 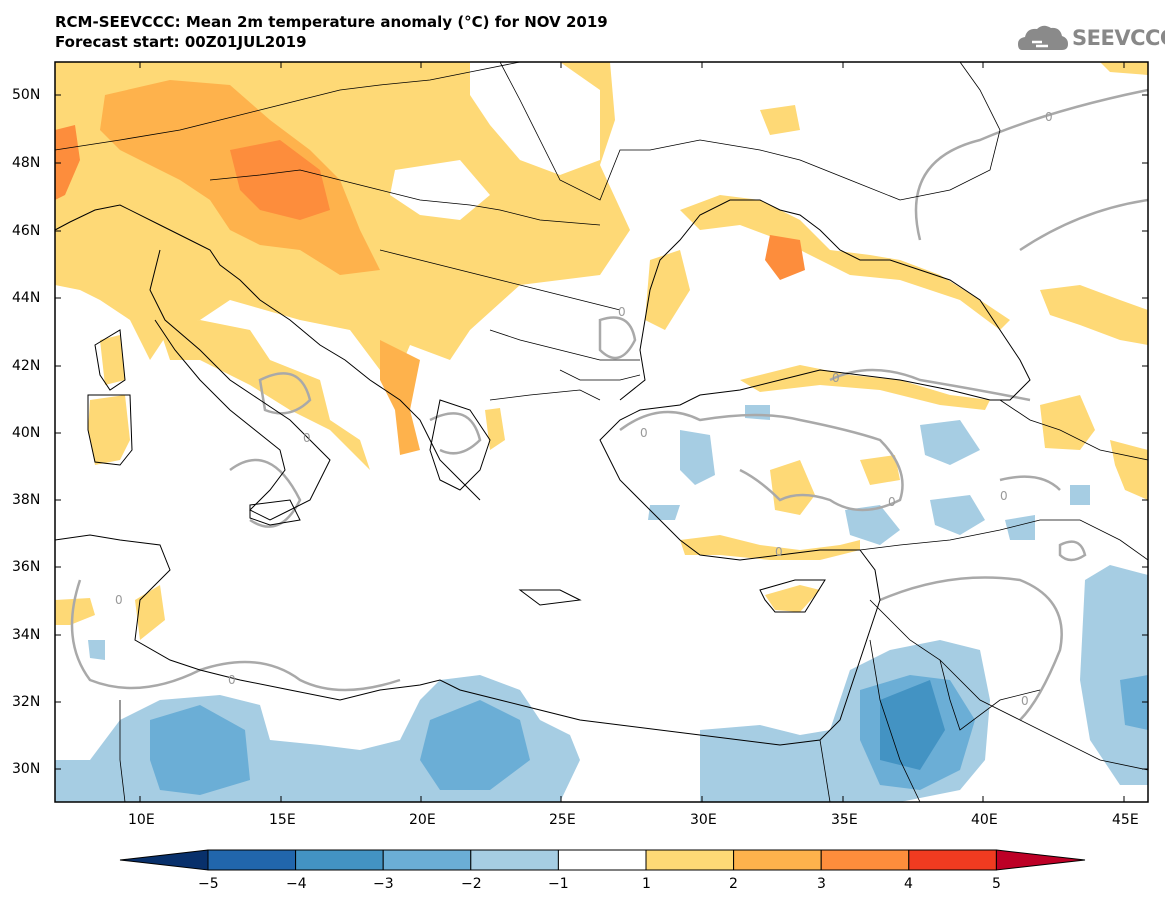 I want to click on colorbar, so click(x=602, y=860).